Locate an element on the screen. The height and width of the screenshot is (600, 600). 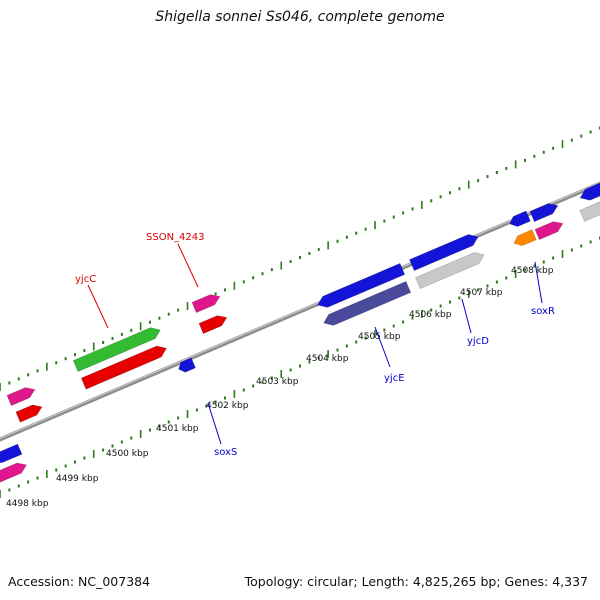
gene-arrow-yjcc is located at coordinates (116, 349).